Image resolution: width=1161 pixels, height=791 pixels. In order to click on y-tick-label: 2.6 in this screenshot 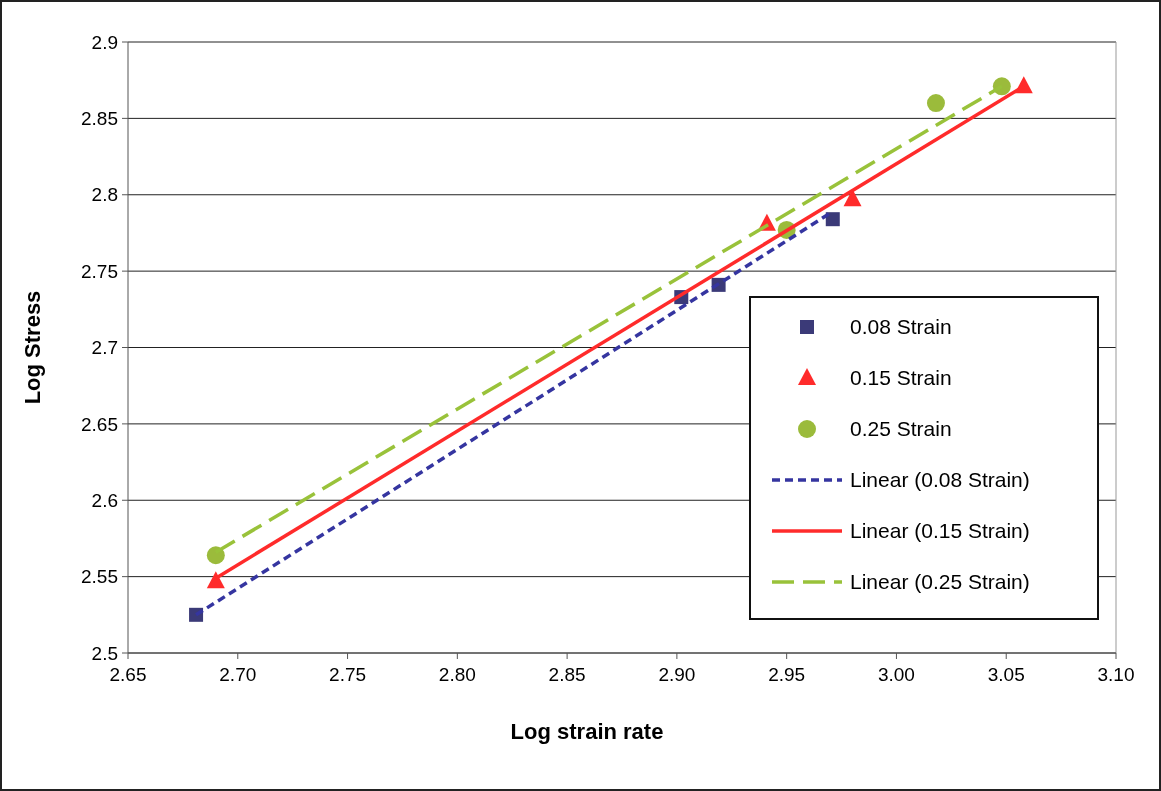, I will do `click(104, 500)`.